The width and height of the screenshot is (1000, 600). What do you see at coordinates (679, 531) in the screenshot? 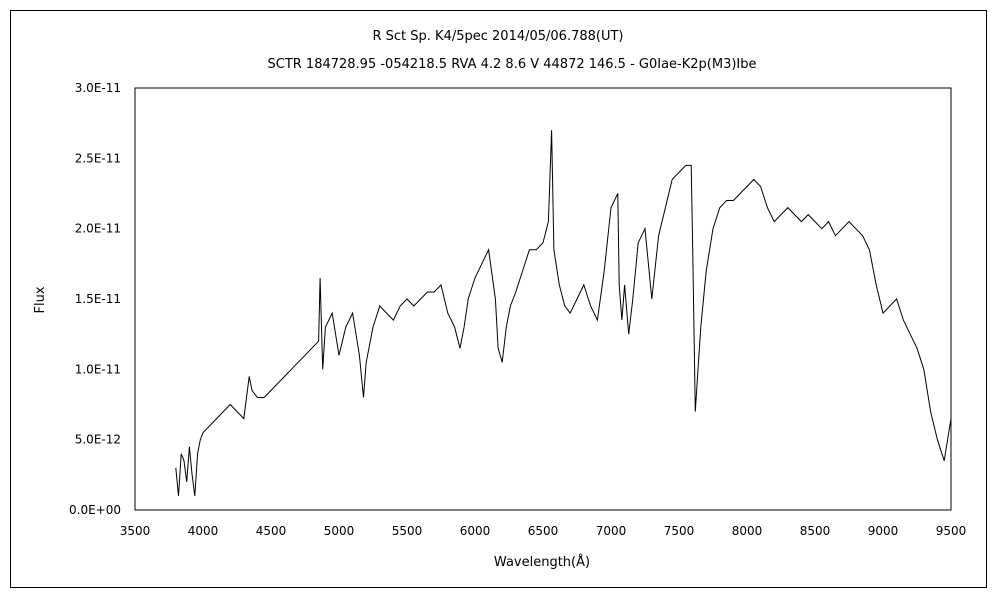
I see `x-tick-label: 7500` at bounding box center [679, 531].